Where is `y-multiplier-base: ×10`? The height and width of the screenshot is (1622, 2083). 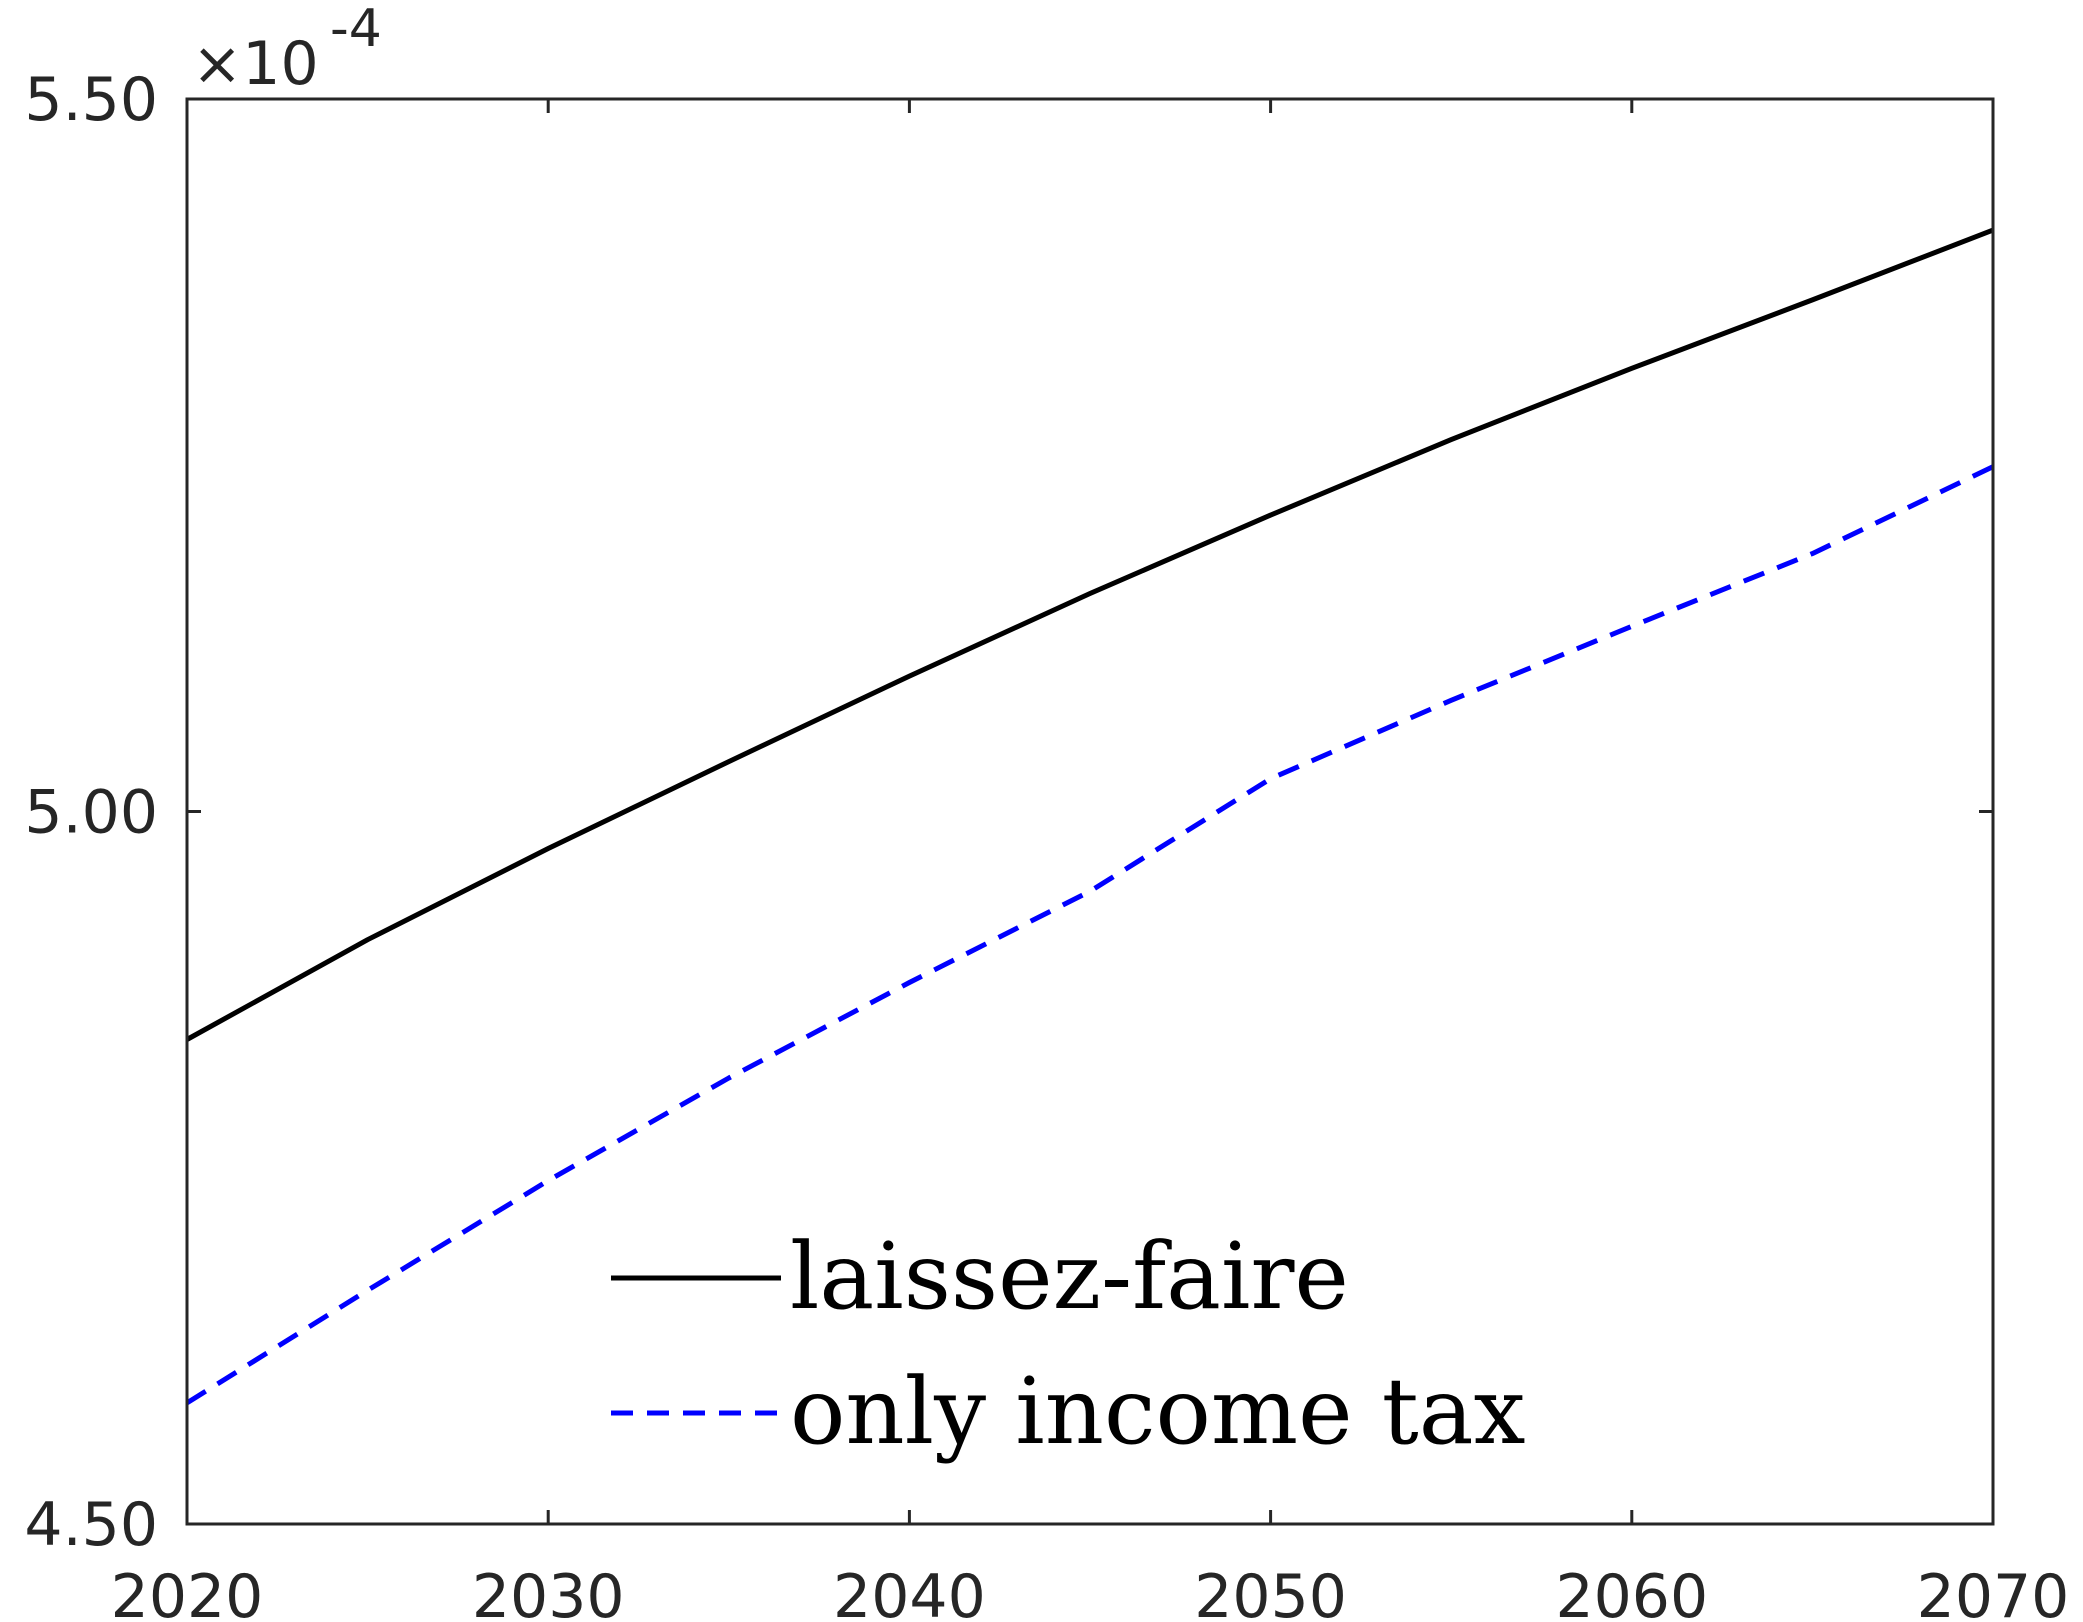 y-multiplier-base: ×10 is located at coordinates (255, 64).